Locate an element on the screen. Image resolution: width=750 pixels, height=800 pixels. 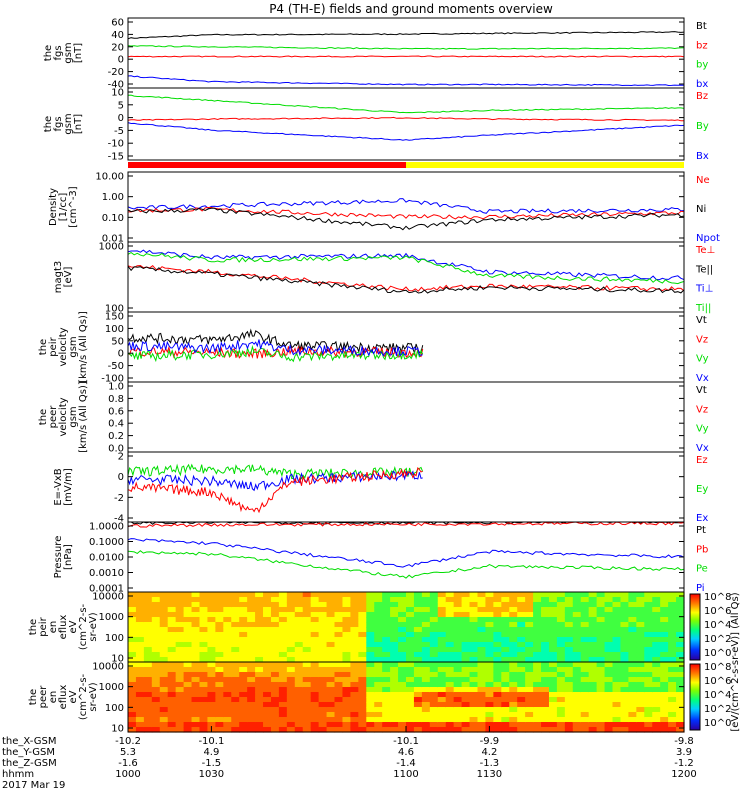
colorbar-lower is located at coordinates (695, 697).